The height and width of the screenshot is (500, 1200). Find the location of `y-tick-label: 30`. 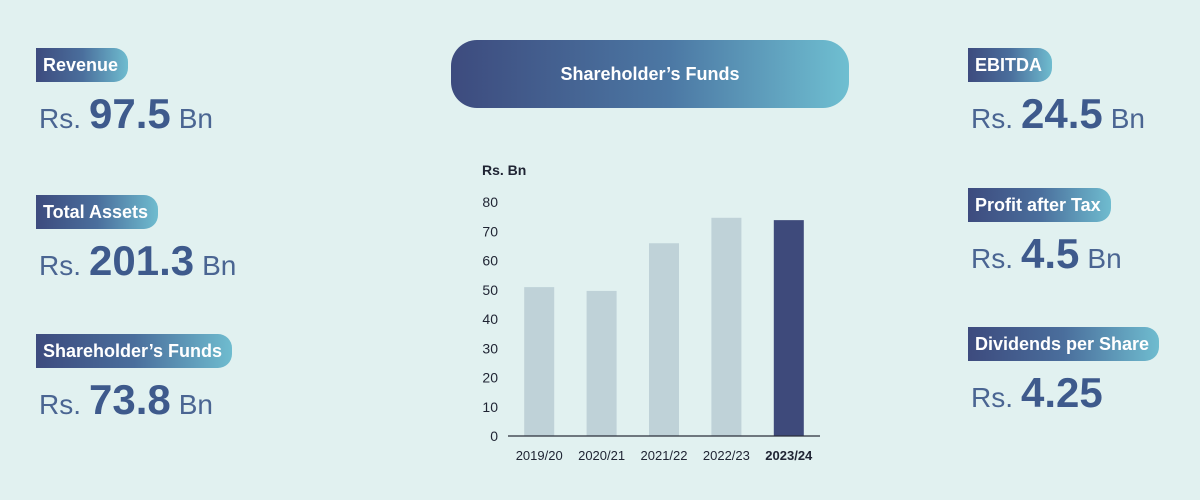

y-tick-label: 30 is located at coordinates (490, 348).